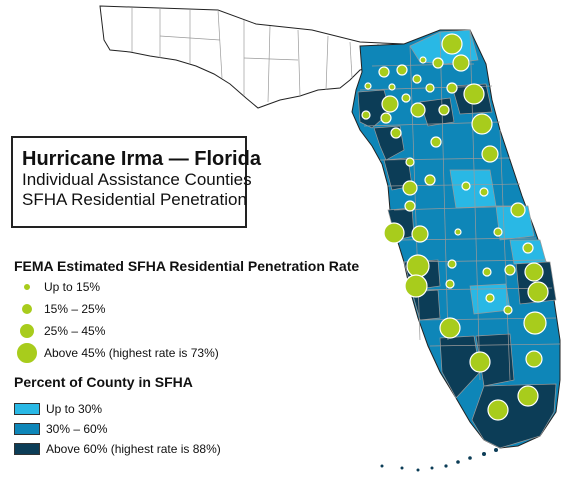  Describe the element at coordinates (27, 287) in the screenshot. I see `legend-dot-small` at that location.